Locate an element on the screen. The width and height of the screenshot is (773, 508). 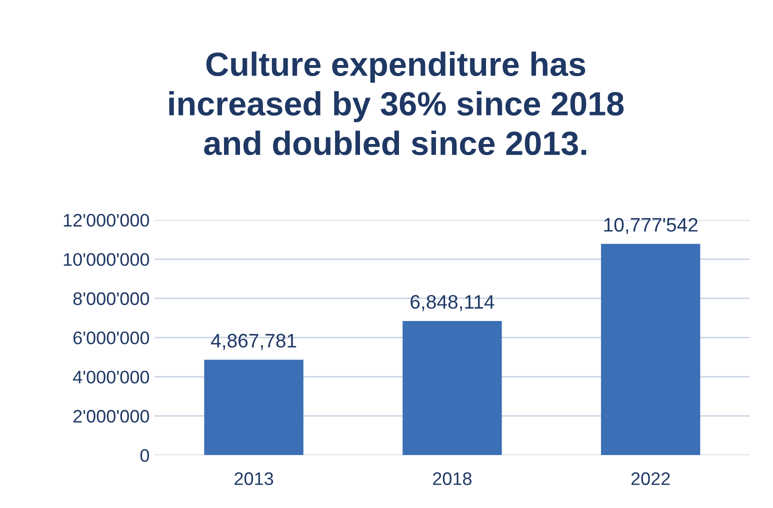
y-tick-label: 6'000'000 is located at coordinates (111, 338).